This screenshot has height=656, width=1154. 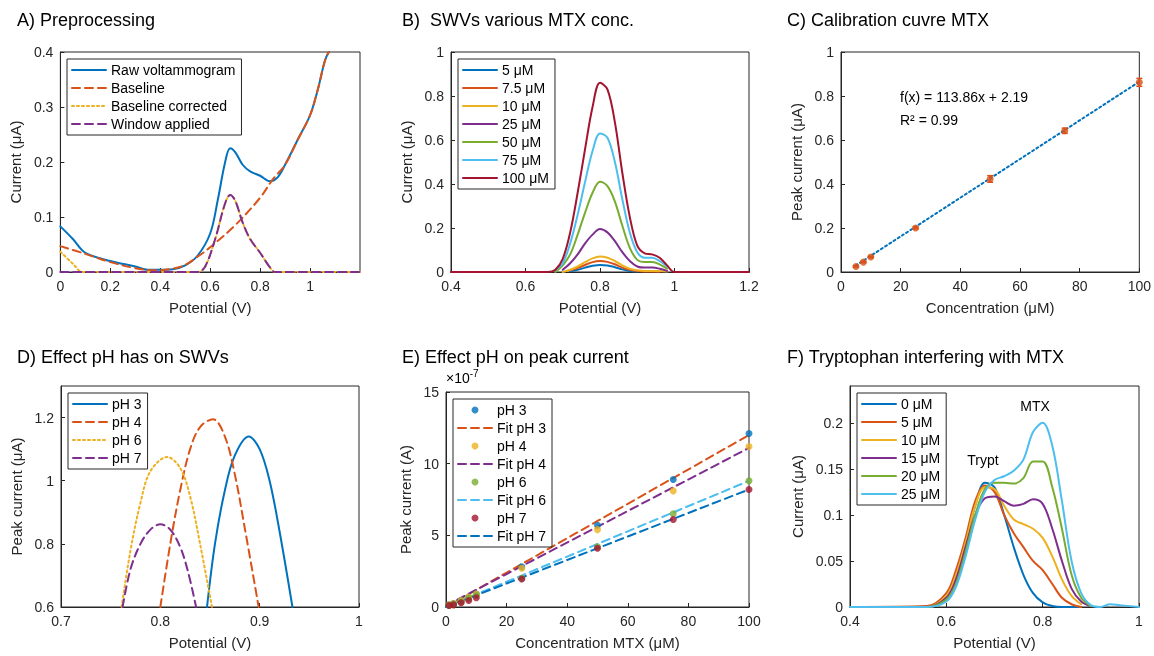 What do you see at coordinates (435, 535) in the screenshot?
I see `y-tick-label: 5` at bounding box center [435, 535].